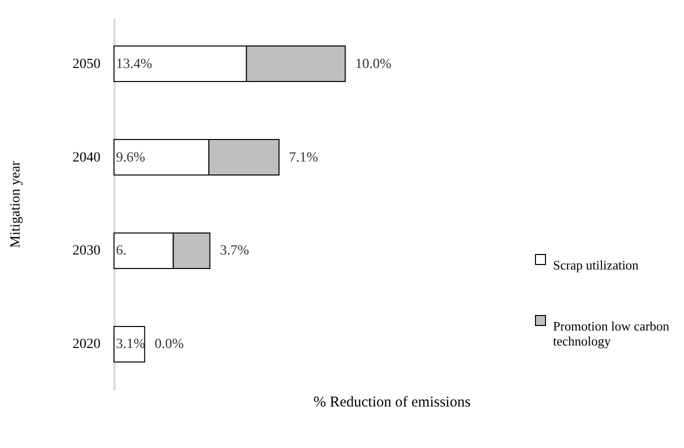 The width and height of the screenshot is (684, 448). What do you see at coordinates (134, 64) in the screenshot?
I see `data-label: 13.4%` at bounding box center [134, 64].